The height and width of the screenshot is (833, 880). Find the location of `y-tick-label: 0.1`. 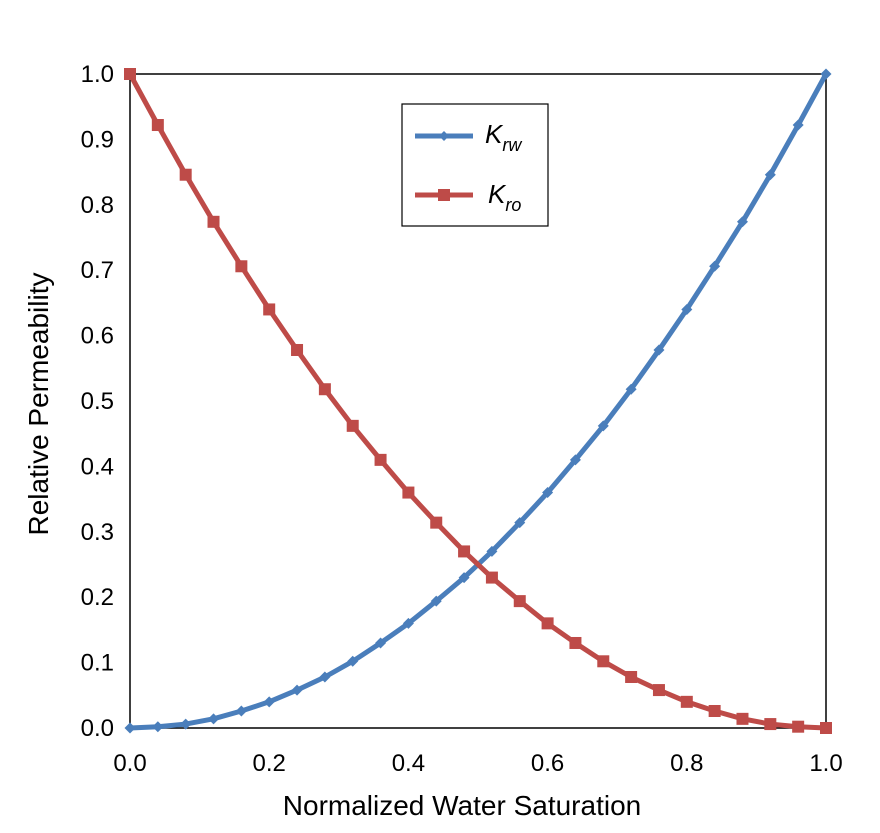

y-tick-label: 0.1 is located at coordinates (97, 663).